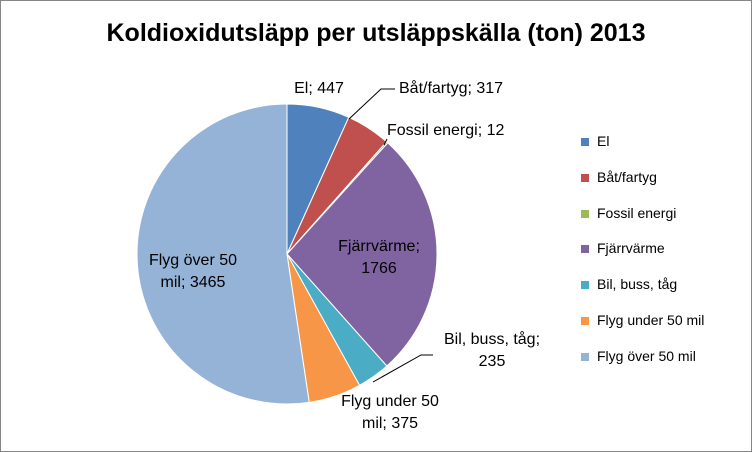 The image size is (752, 452). I want to click on data-label: Fjärrvärme; 1766, so click(379, 257).